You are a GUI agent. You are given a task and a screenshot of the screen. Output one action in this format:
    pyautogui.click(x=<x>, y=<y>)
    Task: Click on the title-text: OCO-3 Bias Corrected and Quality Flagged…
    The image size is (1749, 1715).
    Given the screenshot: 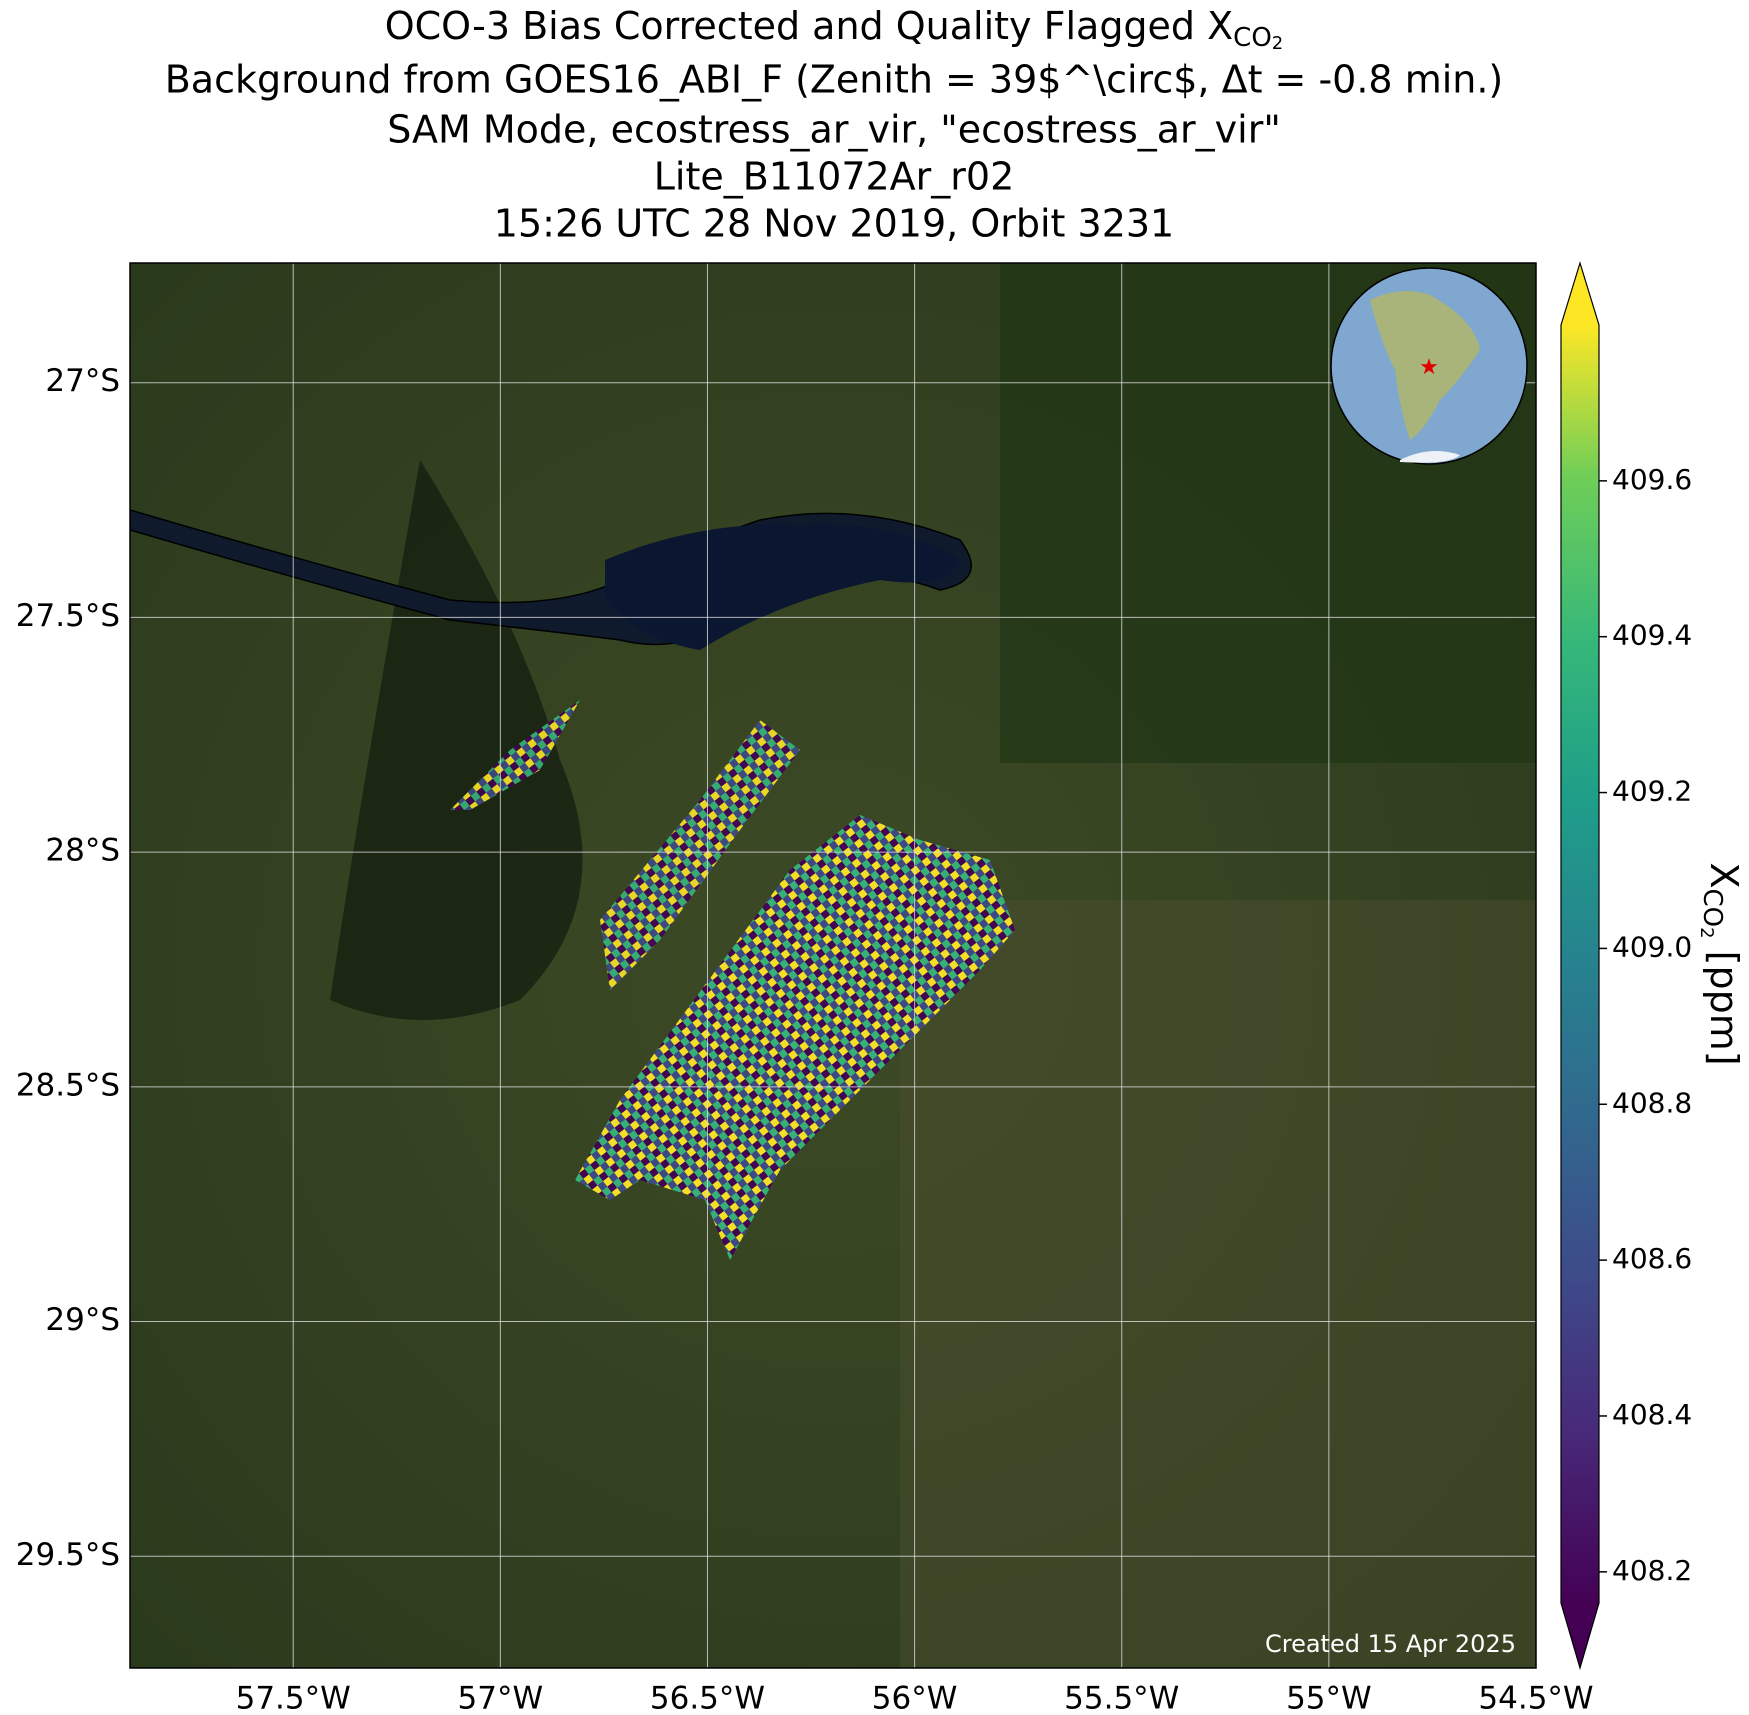 What is the action you would take?
    pyautogui.click(x=809, y=26)
    